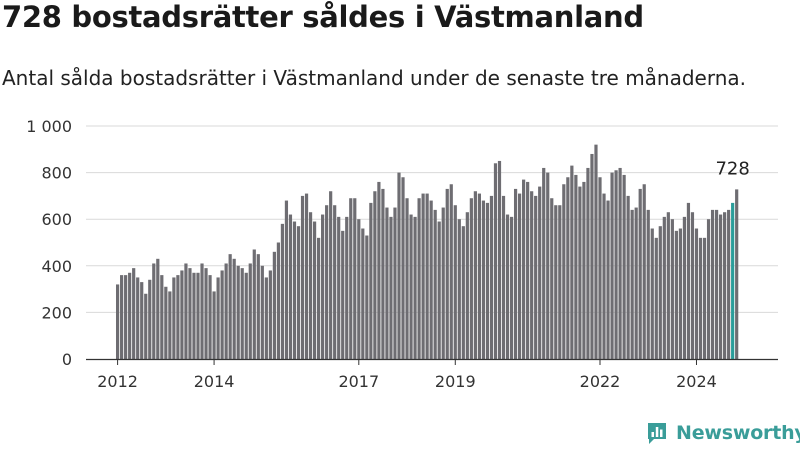 The height and width of the screenshot is (450, 800). What do you see at coordinates (723, 433) in the screenshot?
I see `brand-logo: Newsworthy` at bounding box center [723, 433].